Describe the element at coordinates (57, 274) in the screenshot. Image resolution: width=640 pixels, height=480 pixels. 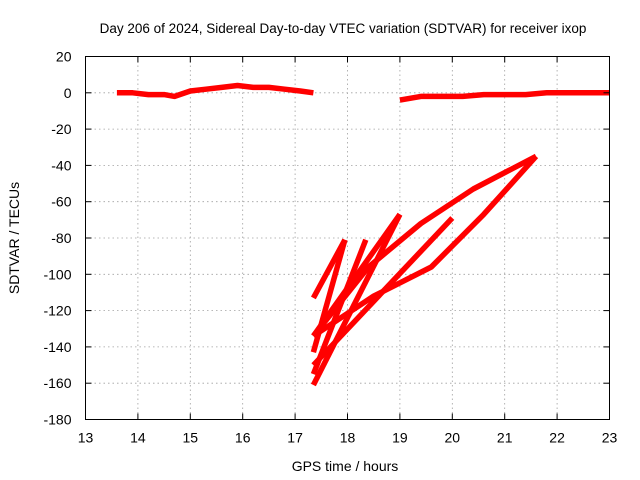
I see `y-tick-label: -100` at that location.